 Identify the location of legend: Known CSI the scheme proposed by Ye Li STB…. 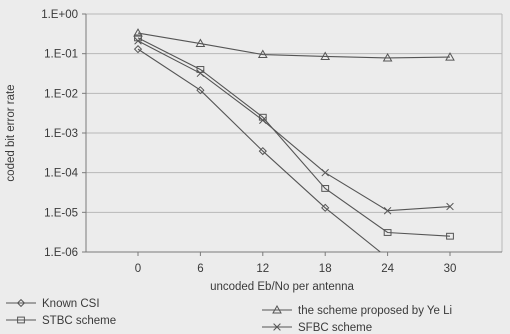
(229, 316).